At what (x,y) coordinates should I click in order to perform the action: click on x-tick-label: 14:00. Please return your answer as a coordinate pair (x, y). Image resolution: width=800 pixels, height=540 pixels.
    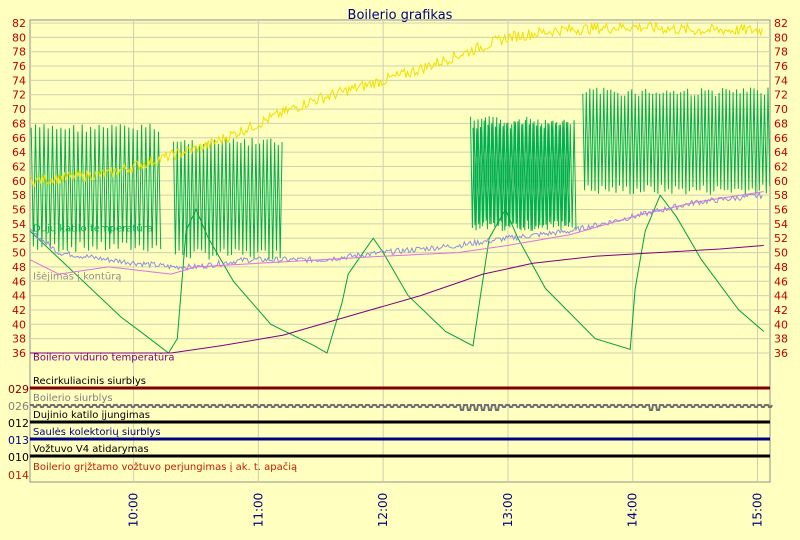
    Looking at the image, I should click on (633, 510).